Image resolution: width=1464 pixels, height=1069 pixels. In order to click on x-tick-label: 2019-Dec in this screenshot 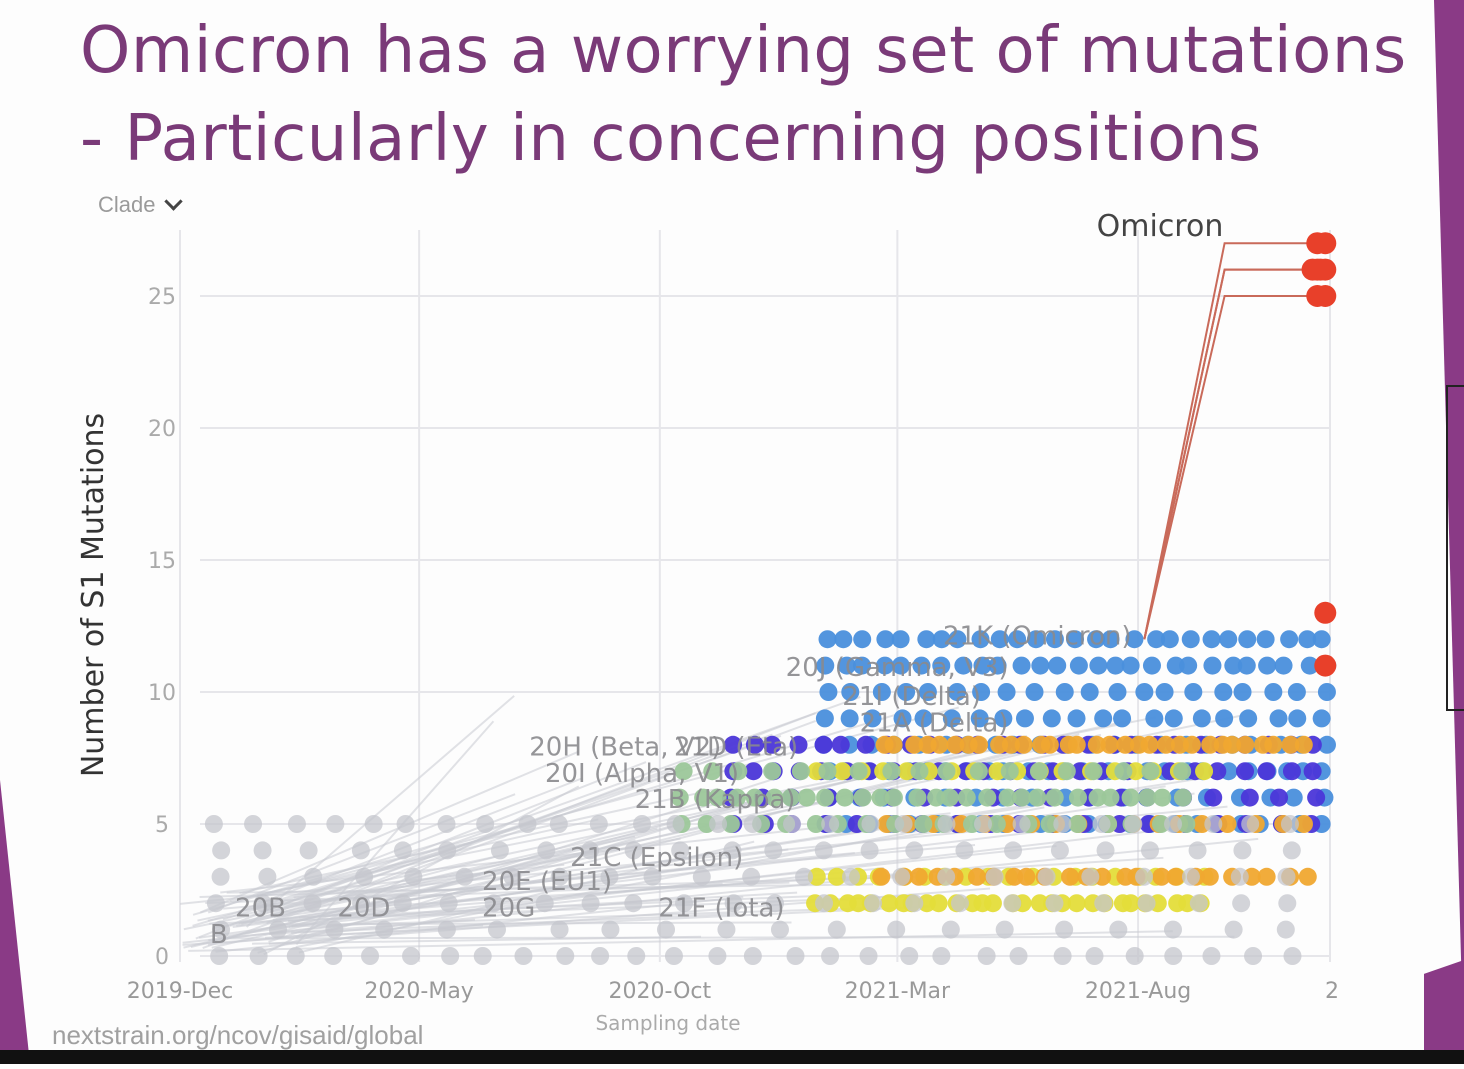, I will do `click(180, 991)`.